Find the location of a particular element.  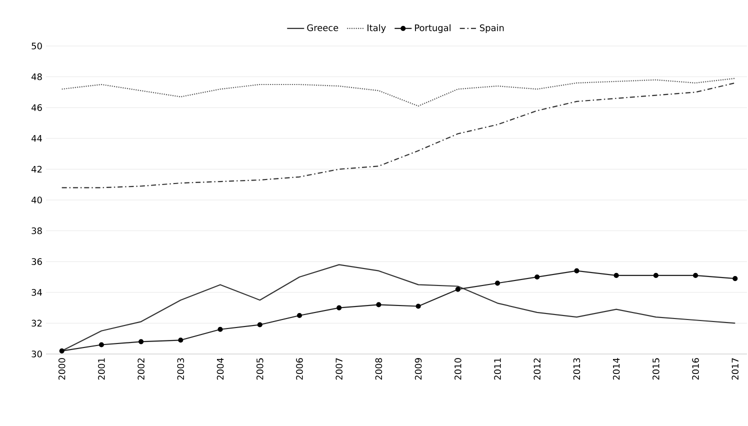

y-tick-label: 50 is located at coordinates (37, 46).